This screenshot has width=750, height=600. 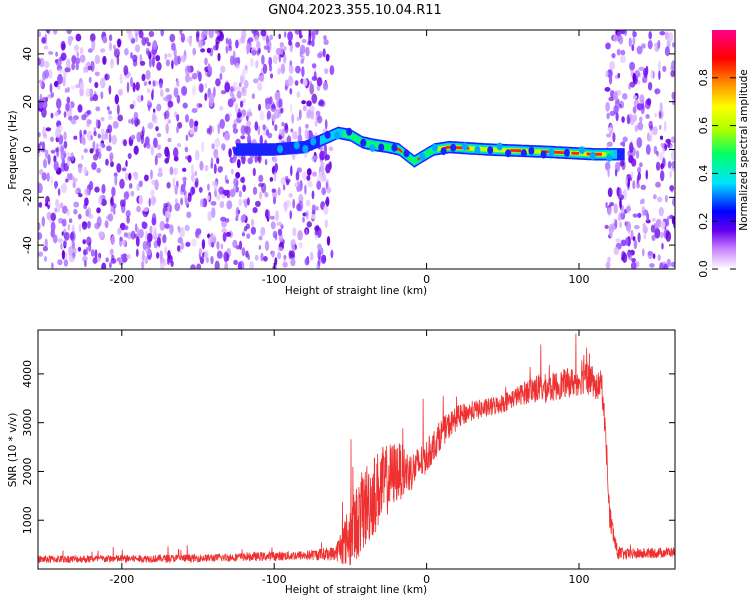 What do you see at coordinates (429, 147) in the screenshot?
I see `spectrogram-ridge` at bounding box center [429, 147].